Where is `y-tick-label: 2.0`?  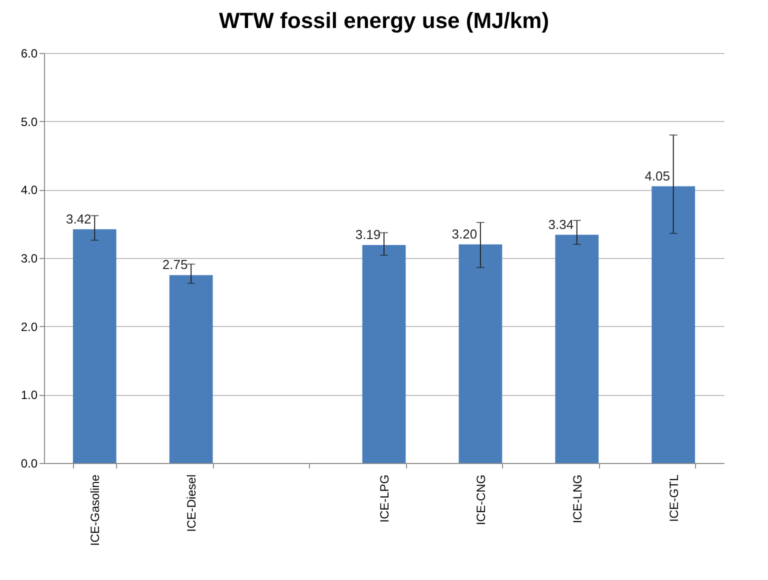 y-tick-label: 2.0 is located at coordinates (29, 327).